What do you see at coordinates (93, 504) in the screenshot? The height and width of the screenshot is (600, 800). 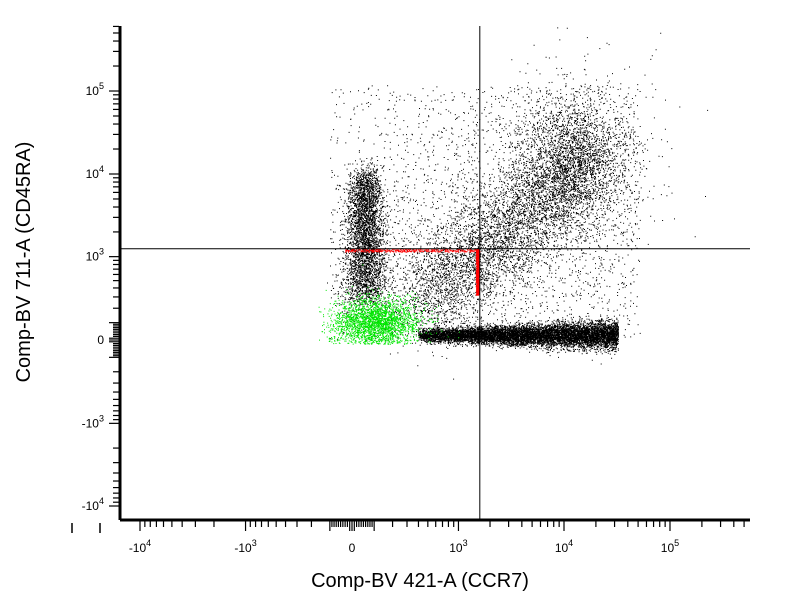 I see `y-tick-label: -104` at bounding box center [93, 504].